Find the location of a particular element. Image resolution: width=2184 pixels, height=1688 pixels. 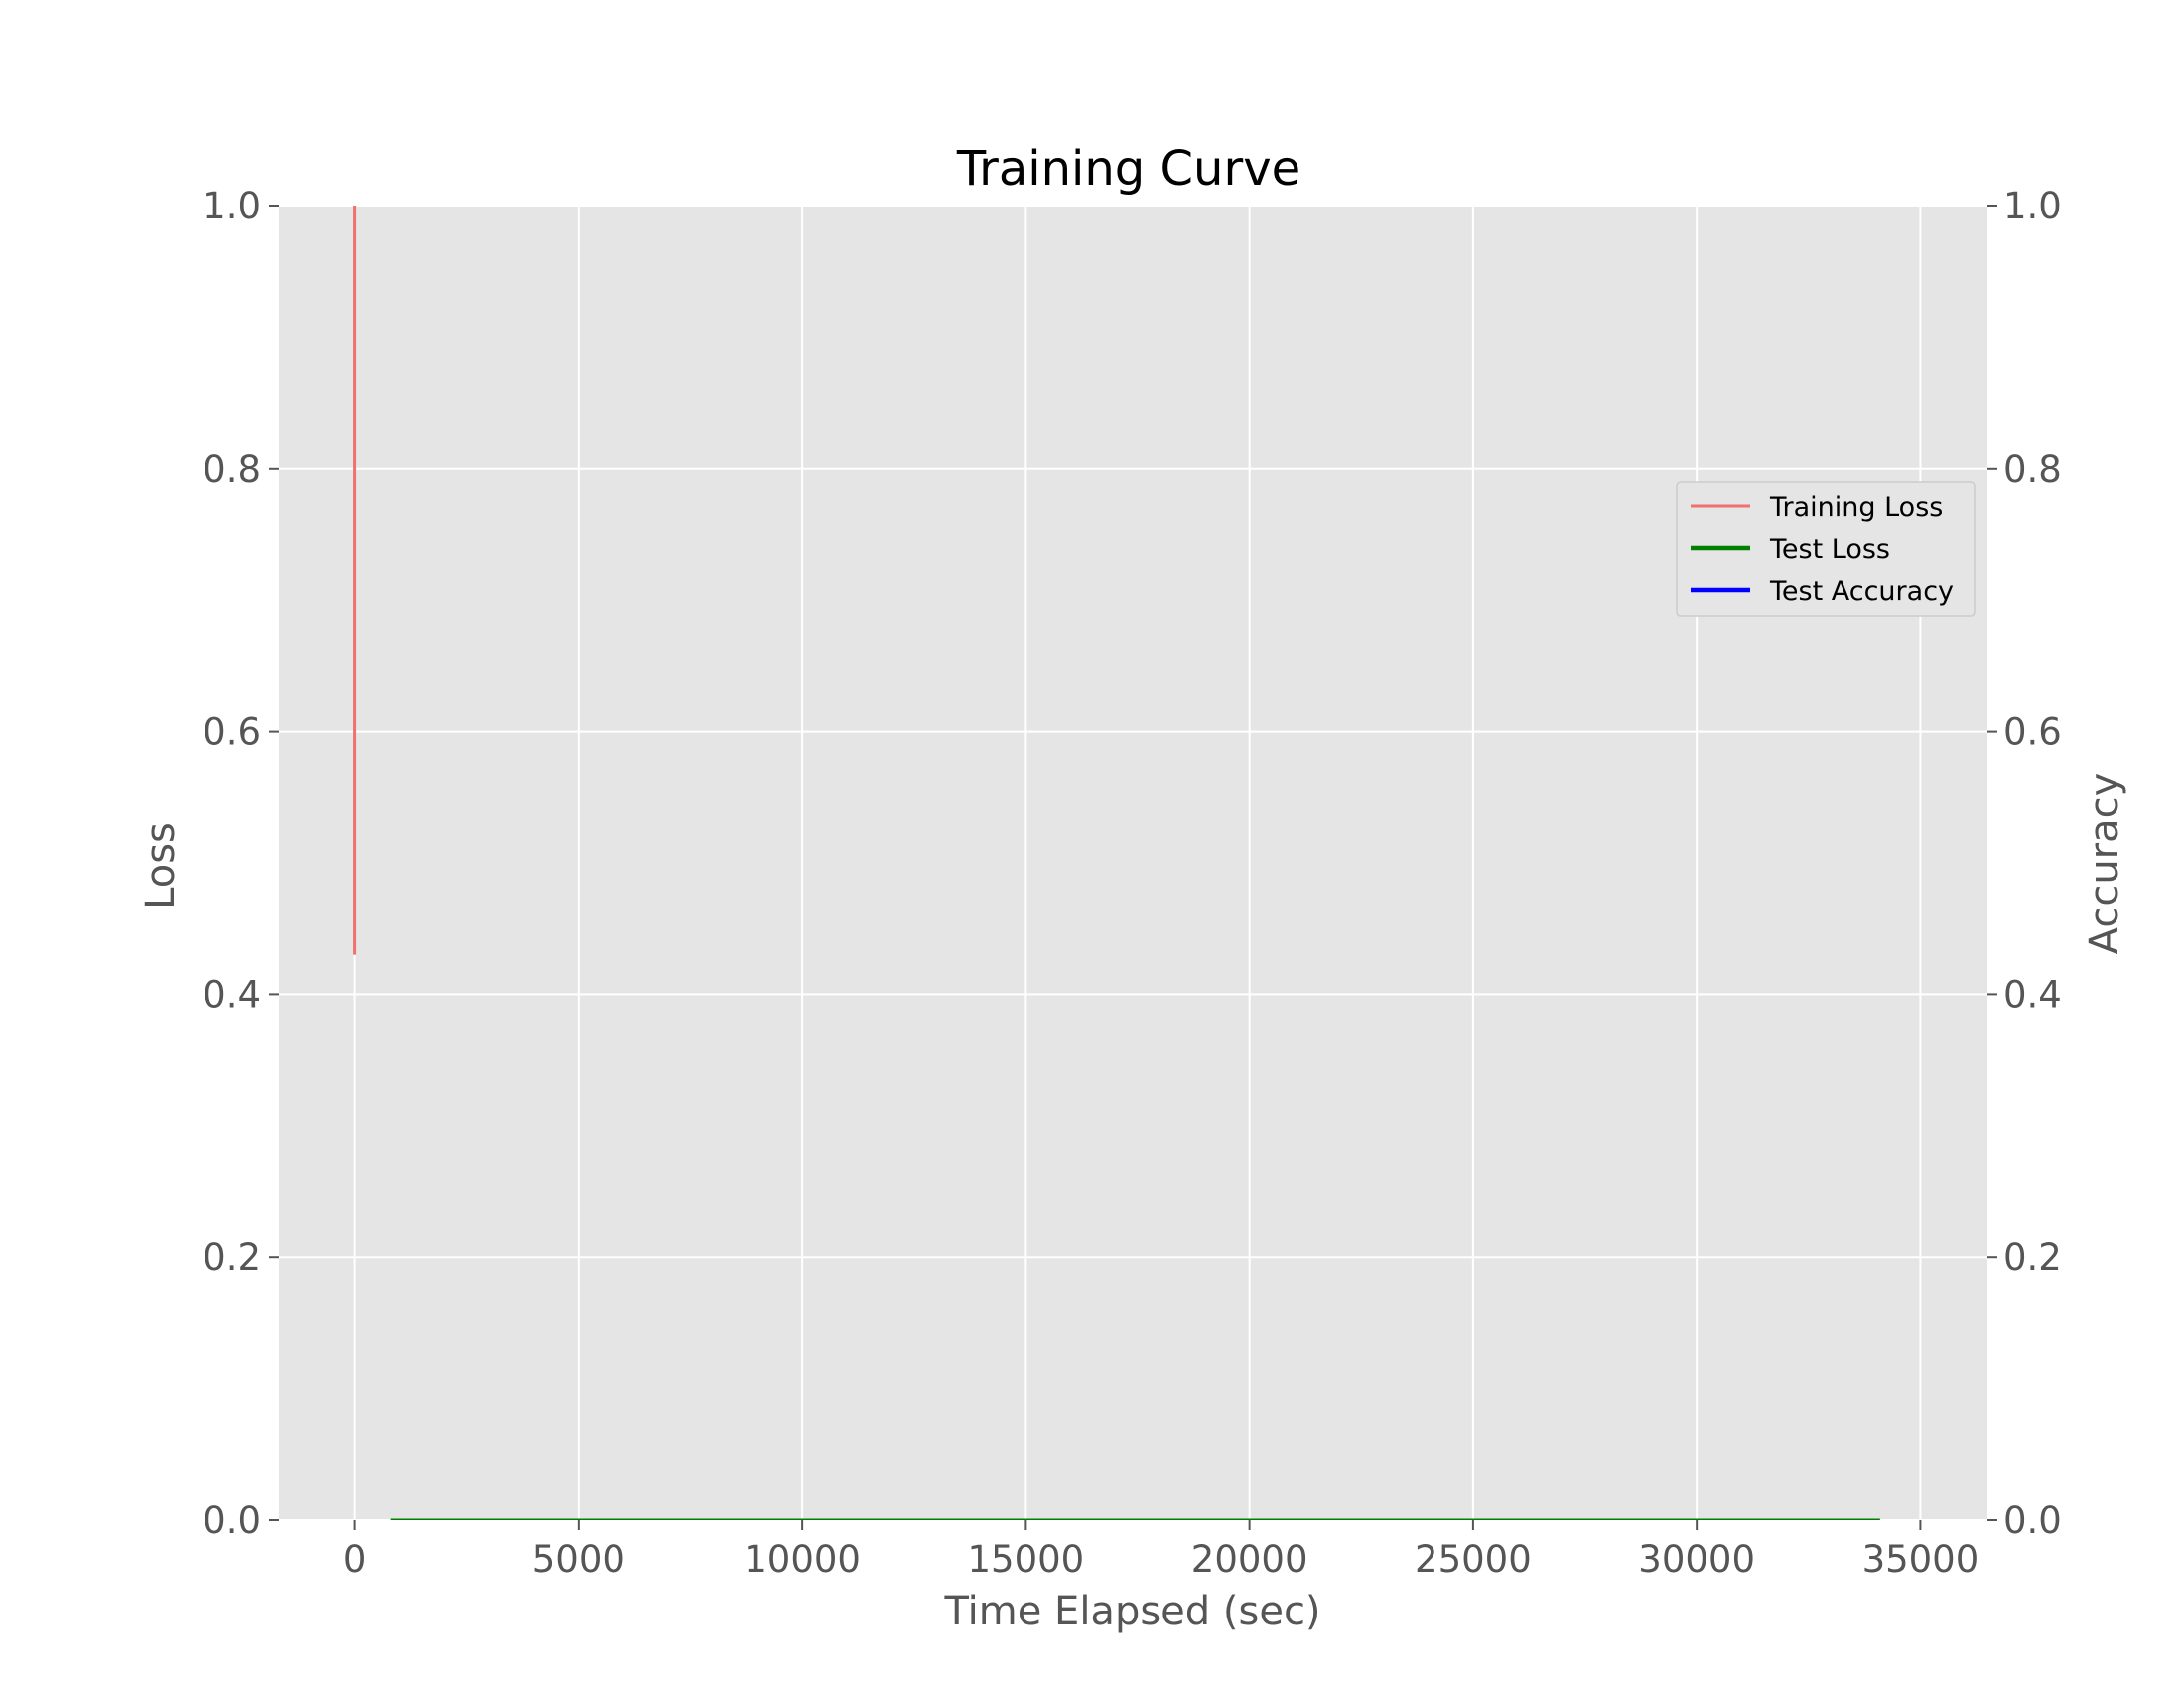

y-tick-label: 0.2 is located at coordinates (232, 1257).